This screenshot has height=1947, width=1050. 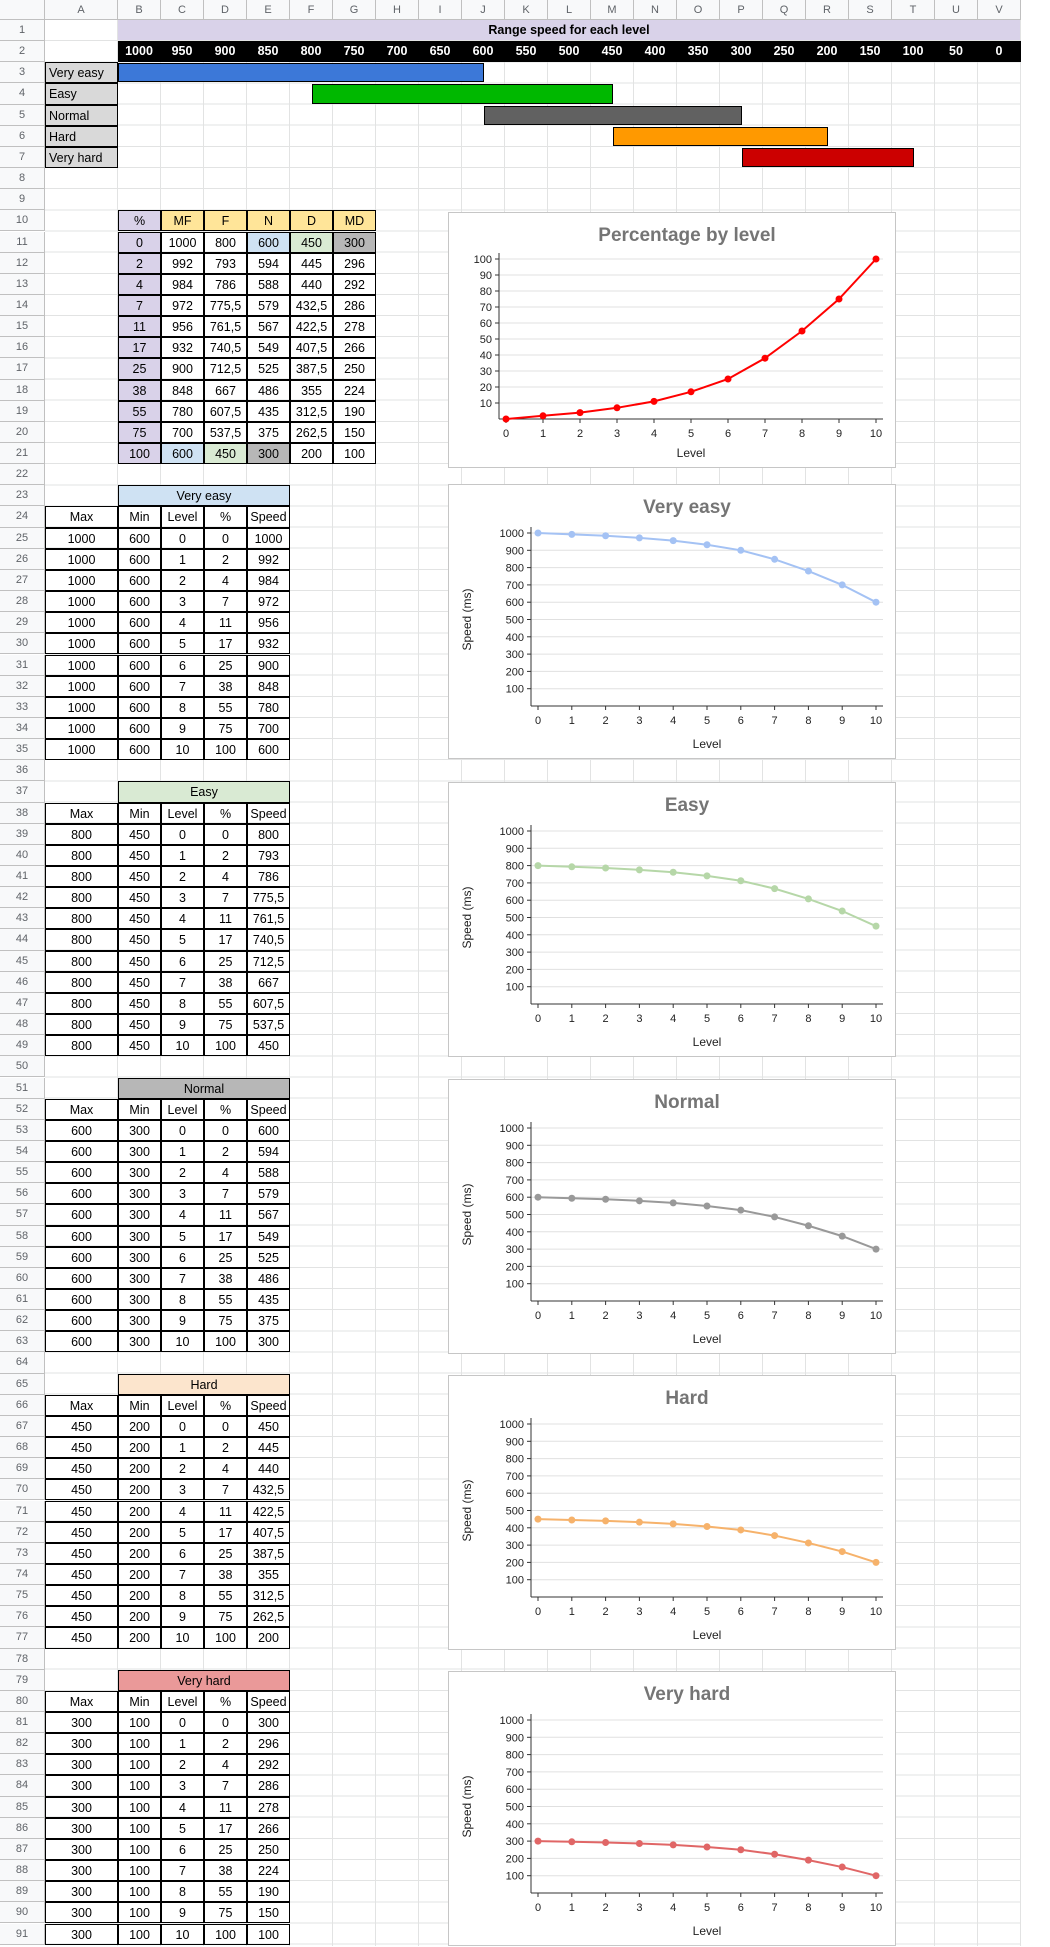 I want to click on row-header: 50, so click(x=22, y=1067).